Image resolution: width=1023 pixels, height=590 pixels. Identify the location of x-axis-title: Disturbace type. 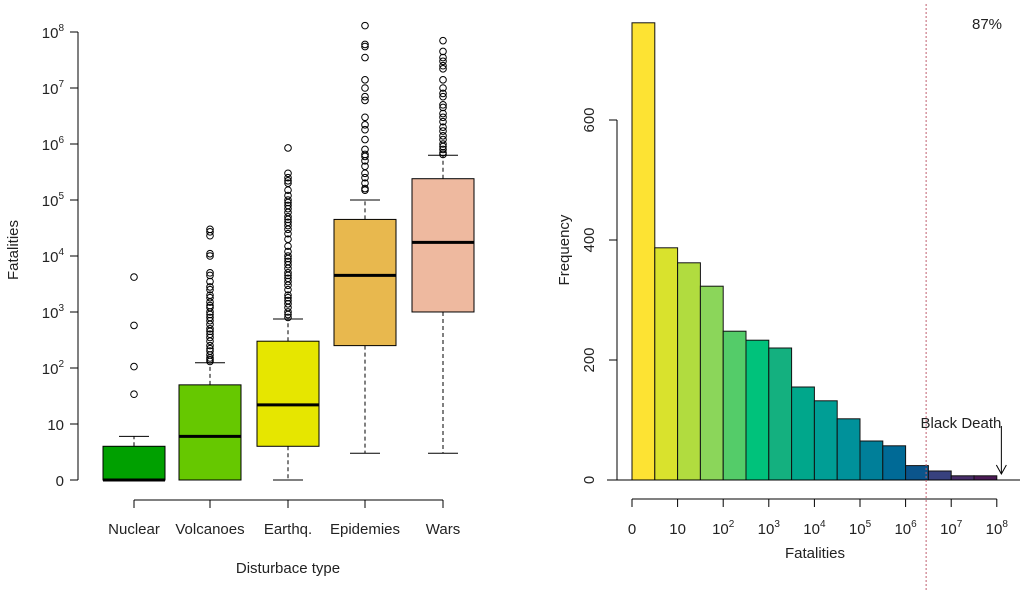
(288, 568).